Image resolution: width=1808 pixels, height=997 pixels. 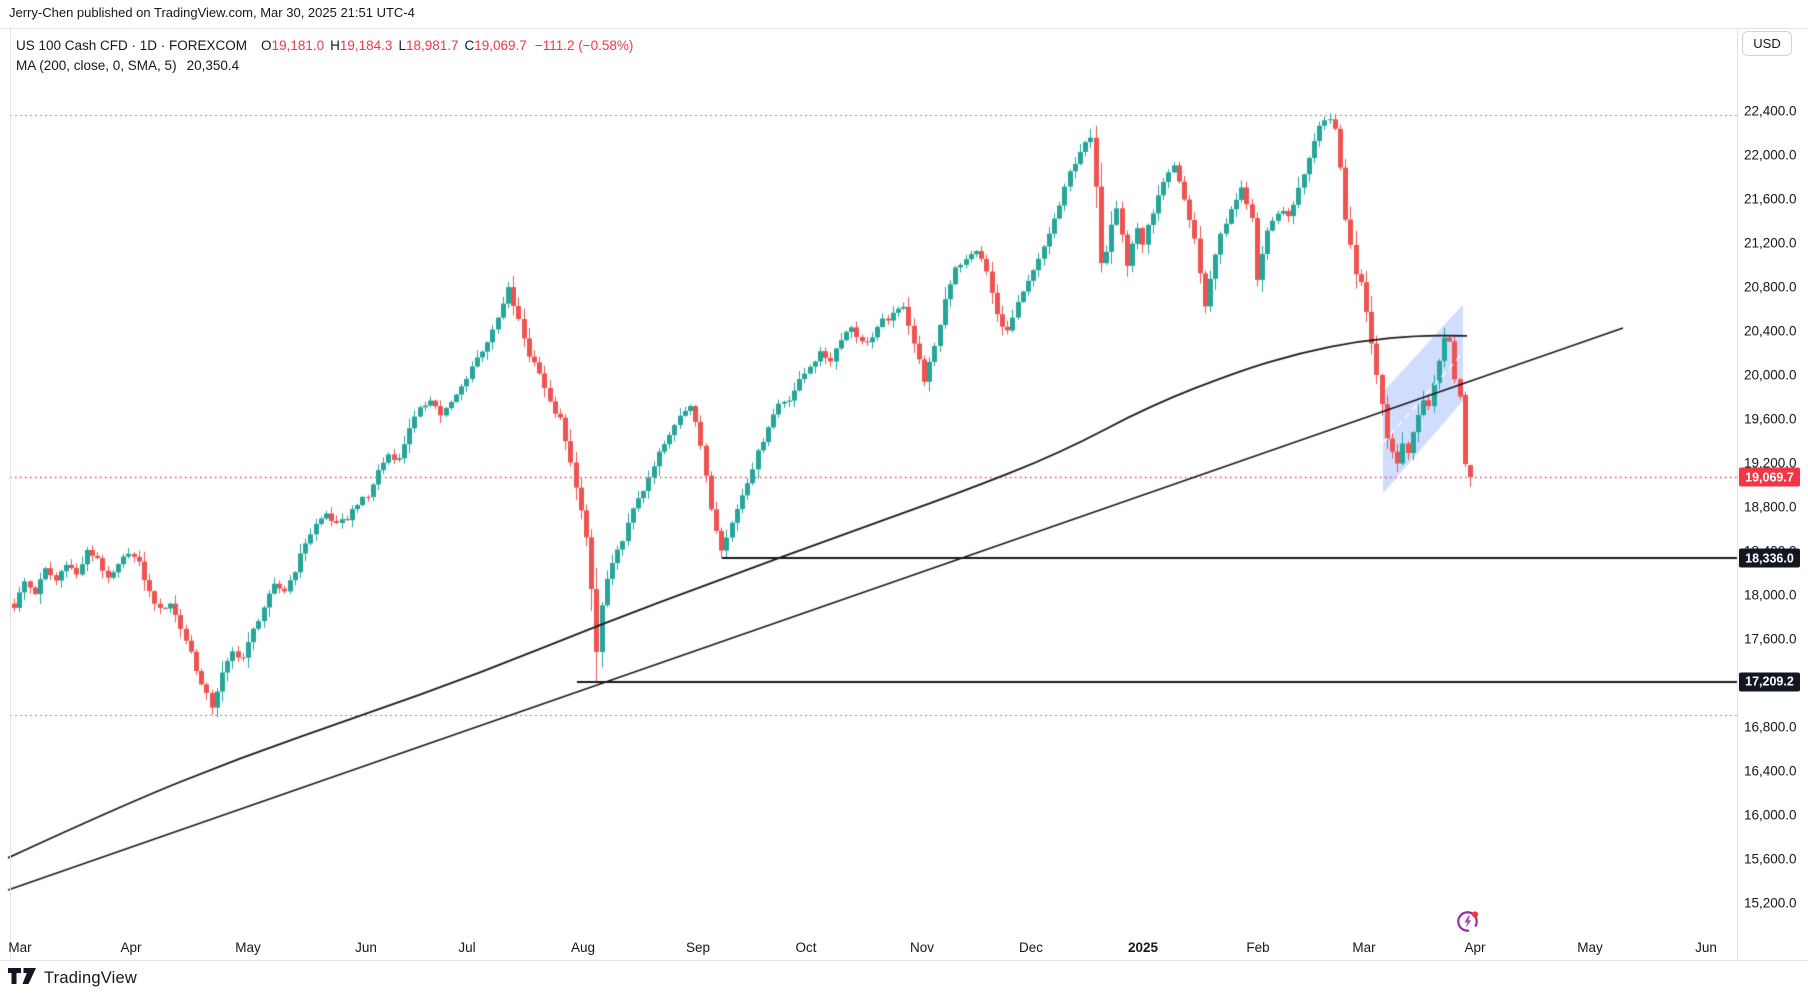 What do you see at coordinates (1770, 155) in the screenshot?
I see `price-axis-label: 22,000.0` at bounding box center [1770, 155].